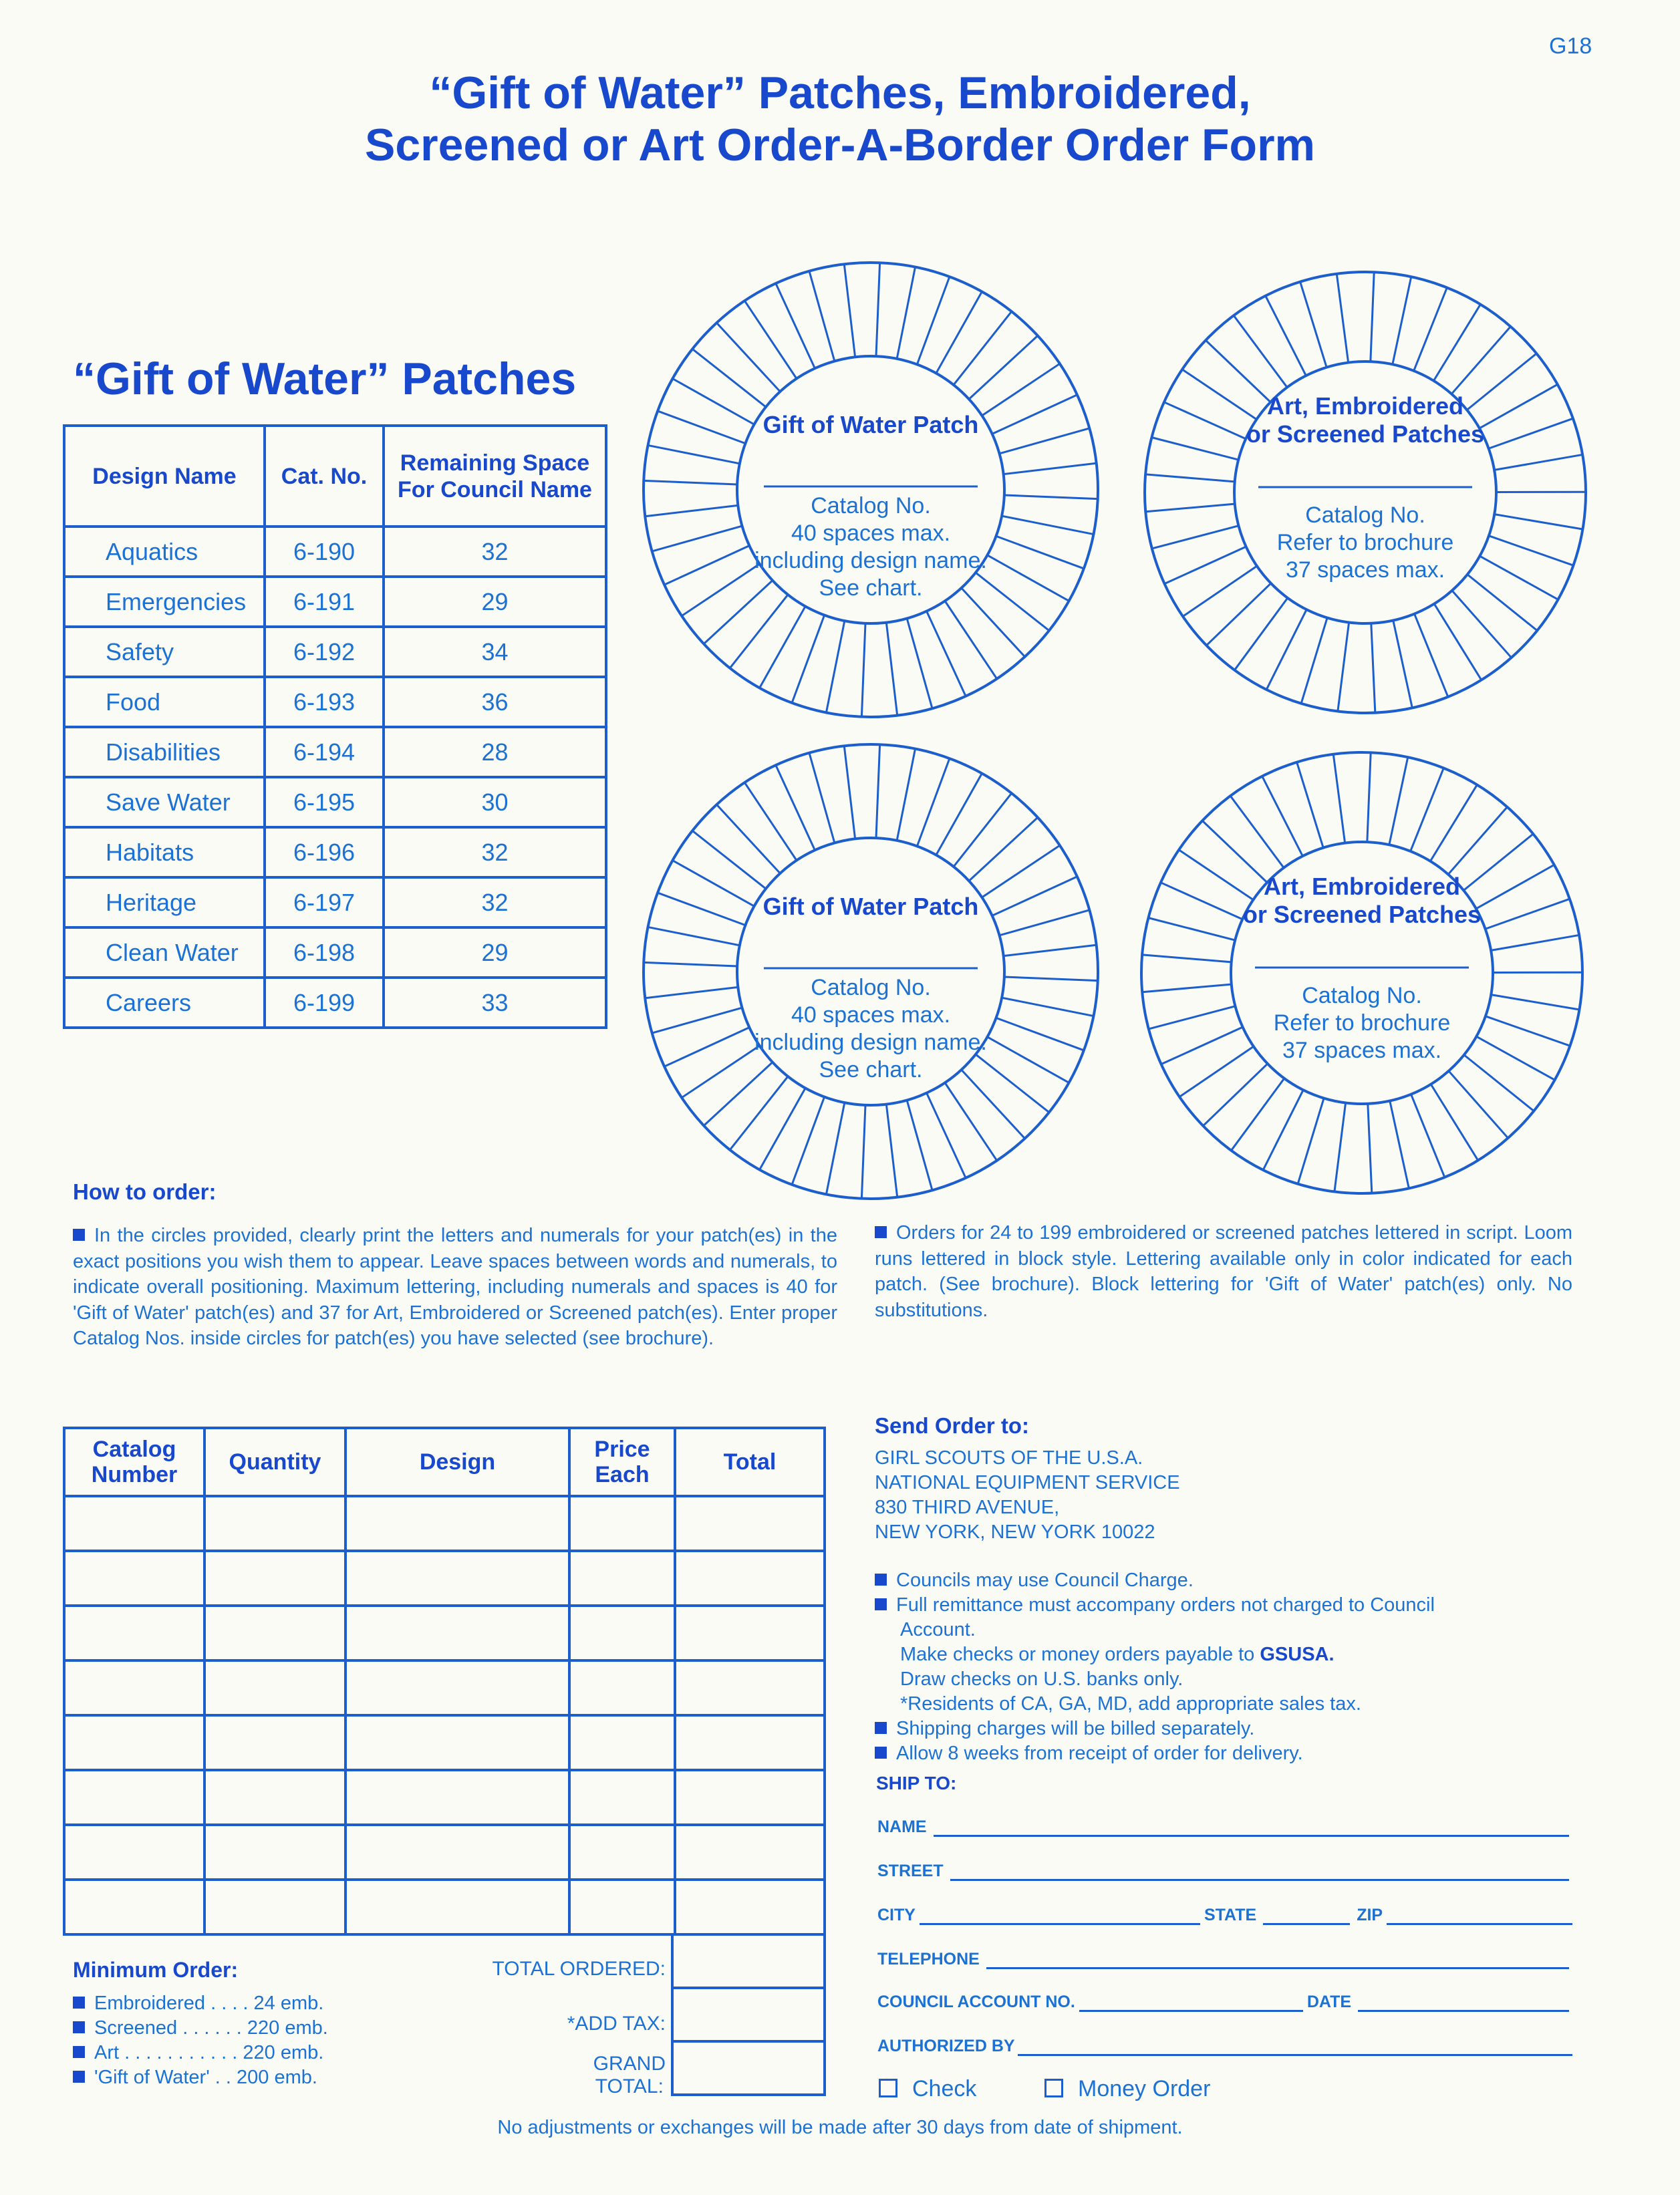  What do you see at coordinates (888, 2088) in the screenshot?
I see `checkbox-icon` at bounding box center [888, 2088].